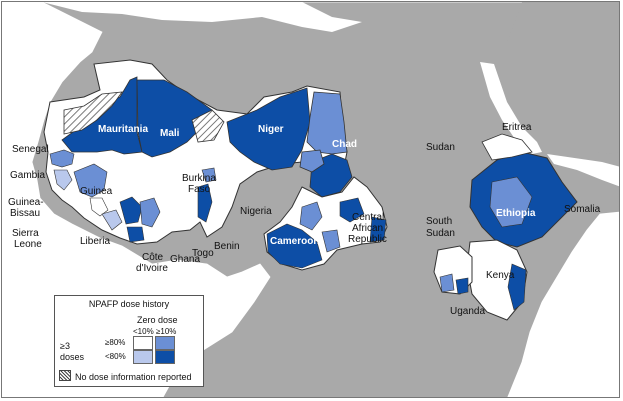 The image size is (623, 401). What do you see at coordinates (72, 357) in the screenshot?
I see `legend-doses-line2: doses` at bounding box center [72, 357].